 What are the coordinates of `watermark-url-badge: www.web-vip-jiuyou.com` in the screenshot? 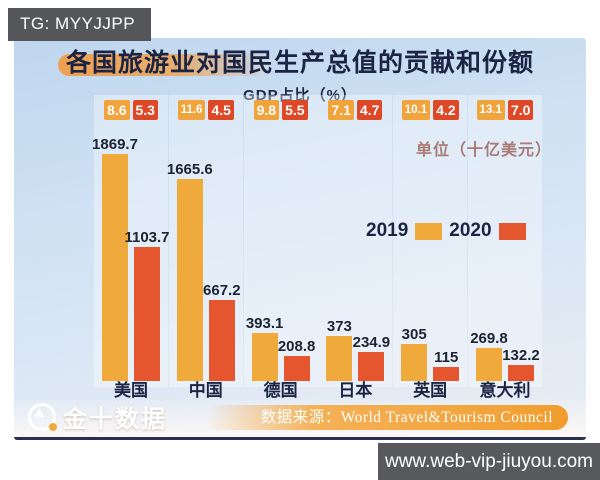 It's located at (489, 461).